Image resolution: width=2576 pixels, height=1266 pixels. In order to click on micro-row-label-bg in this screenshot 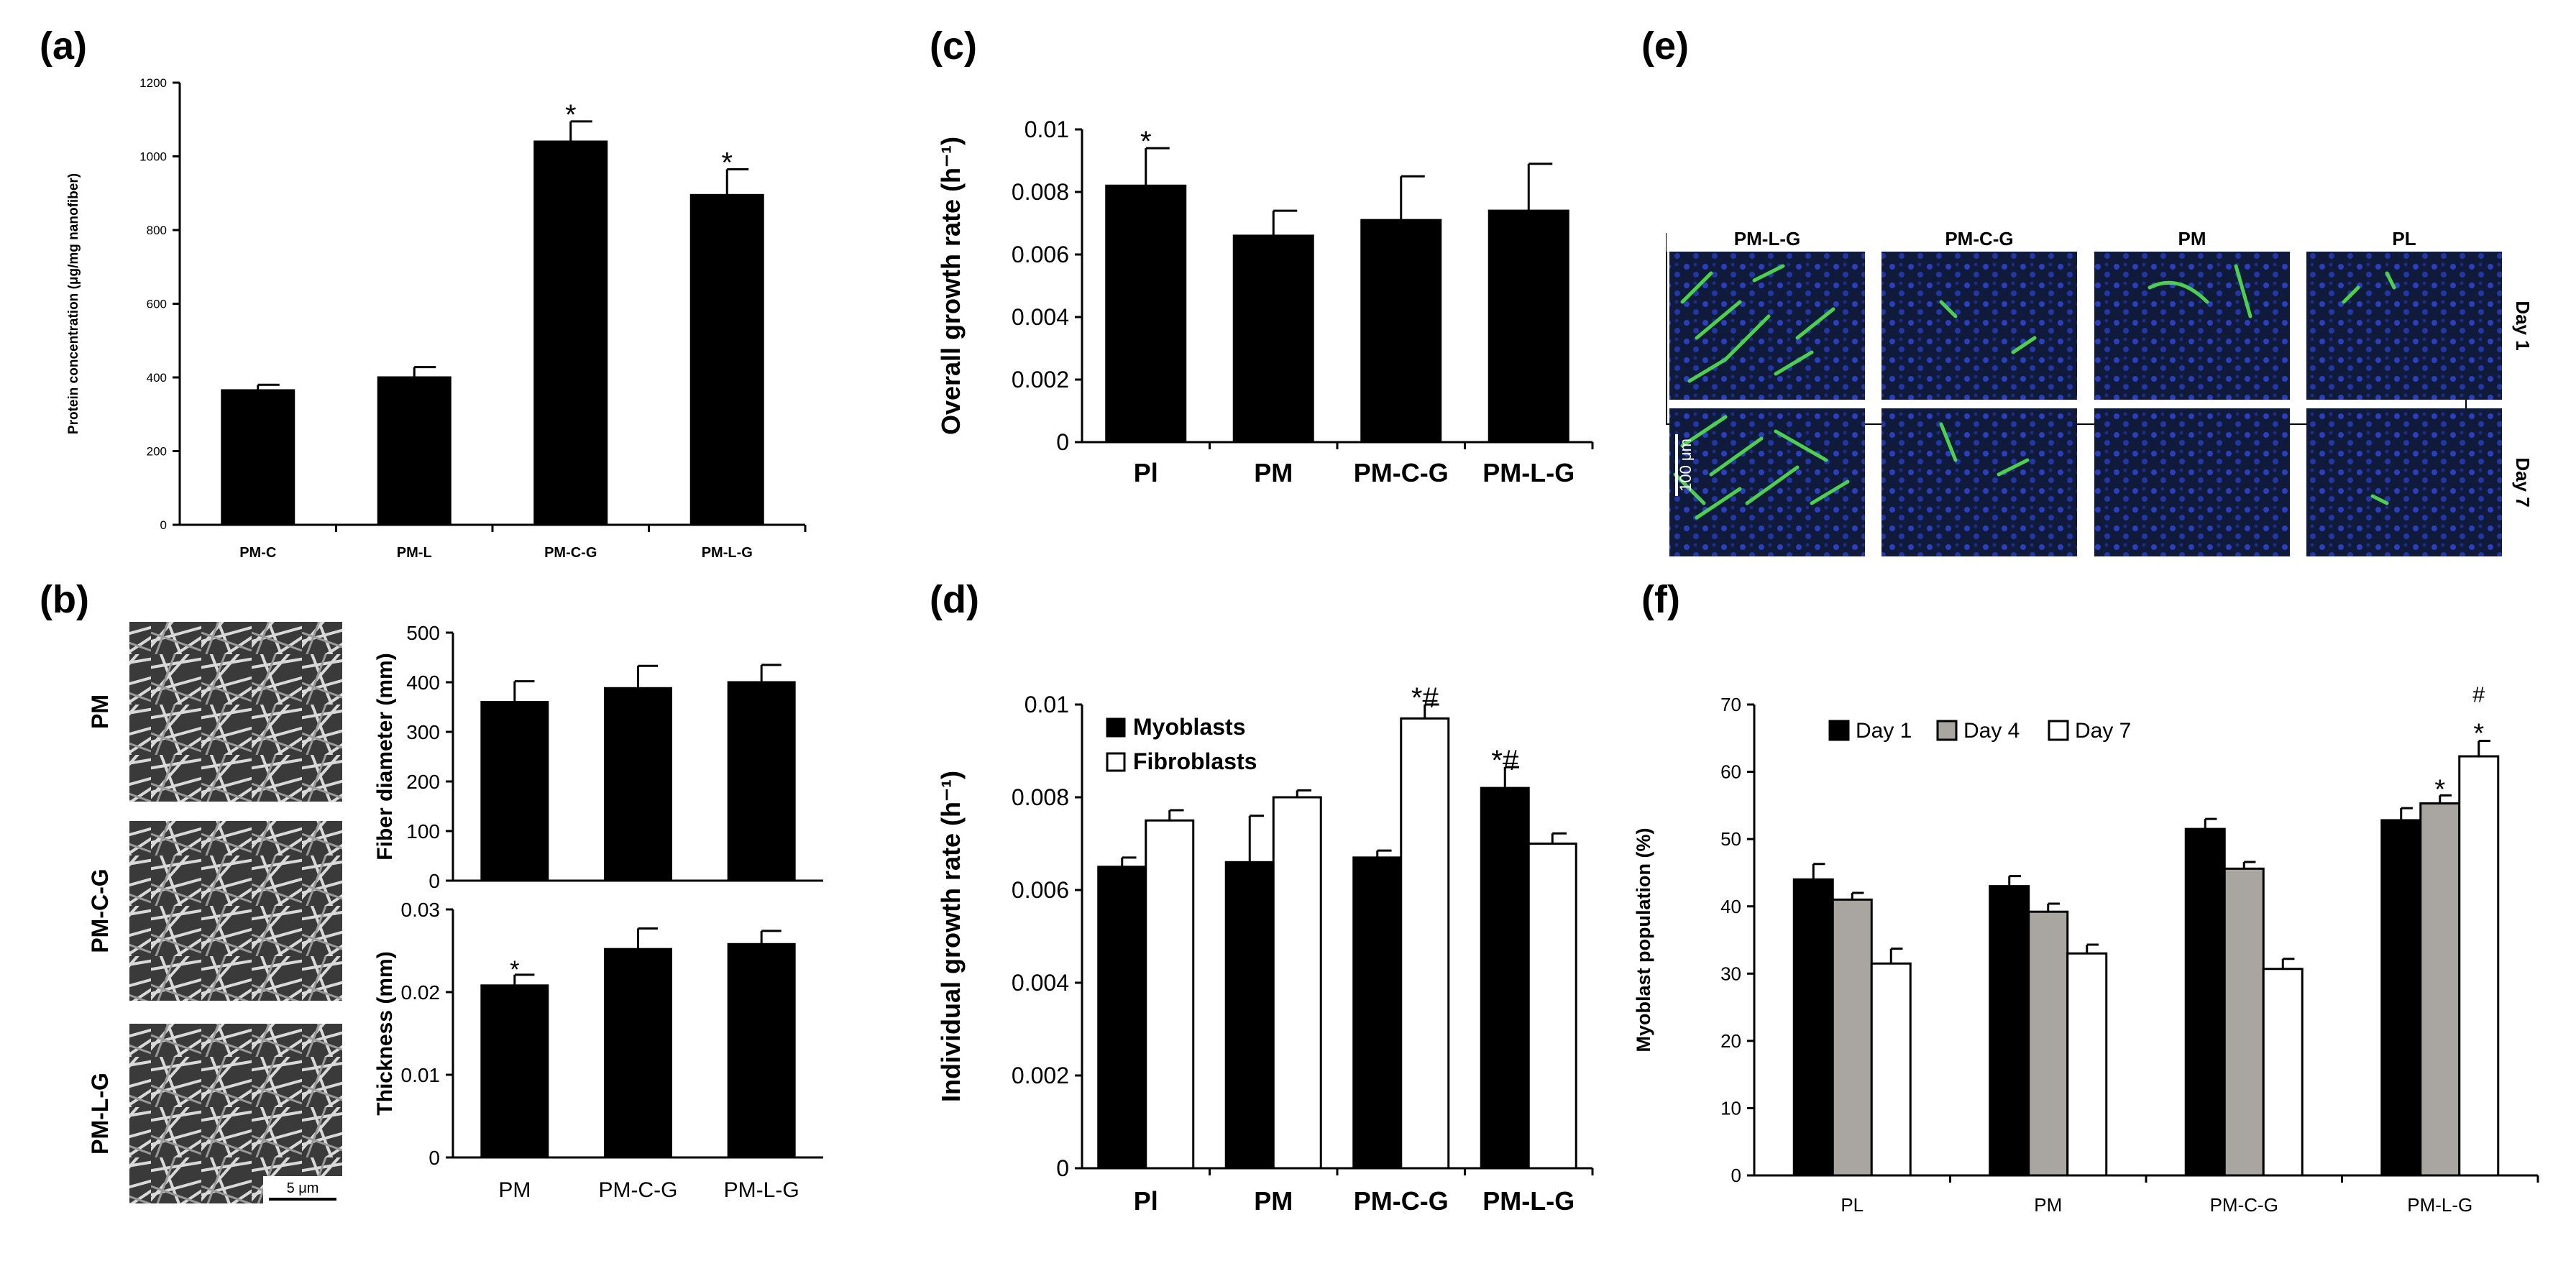, I will do `click(2520, 404)`.